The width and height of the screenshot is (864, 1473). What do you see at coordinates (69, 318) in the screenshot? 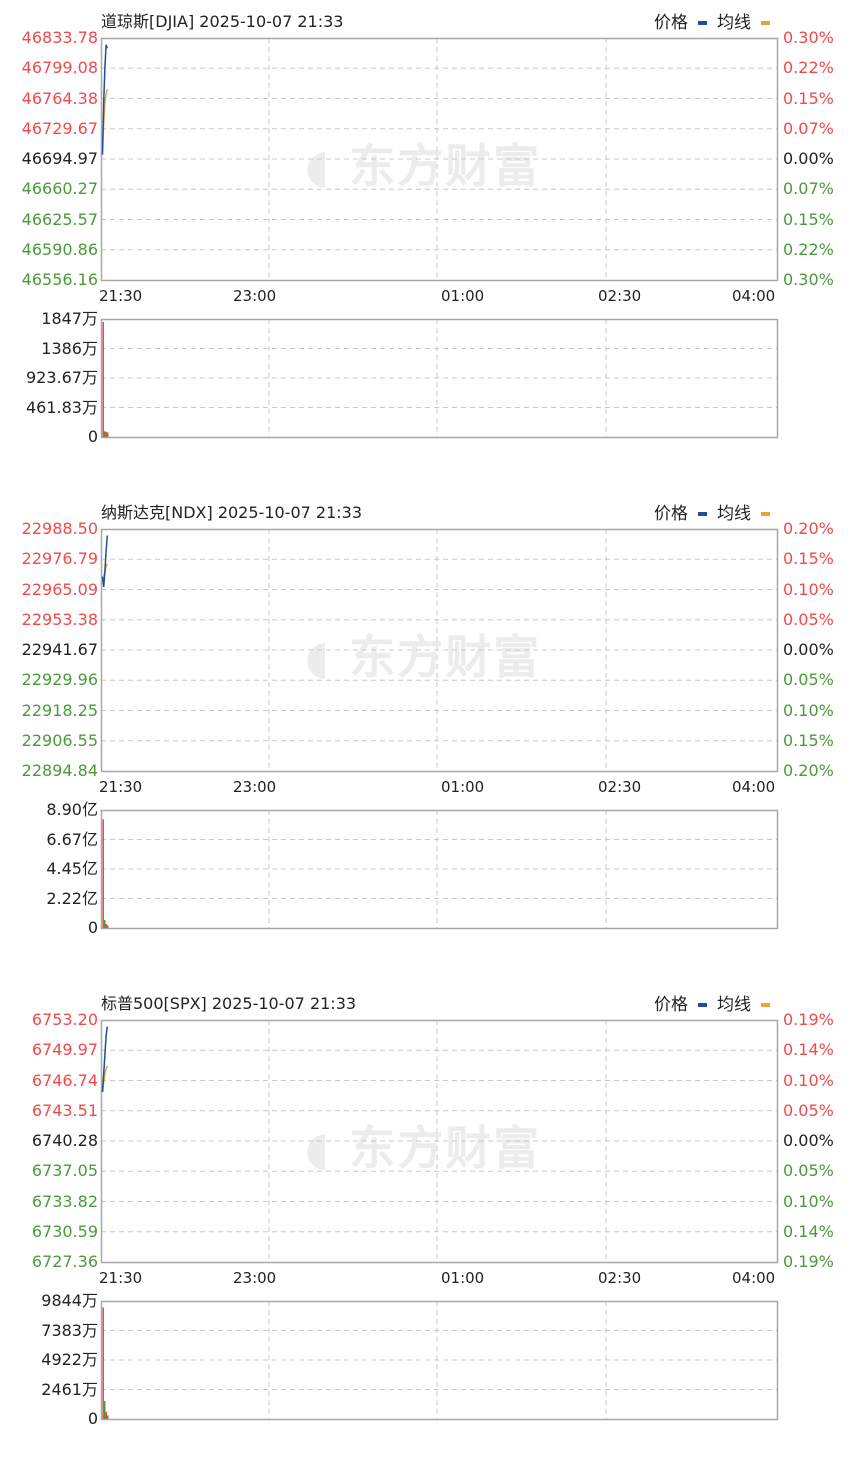
I see `volume-axis-label: 1847万` at bounding box center [69, 318].